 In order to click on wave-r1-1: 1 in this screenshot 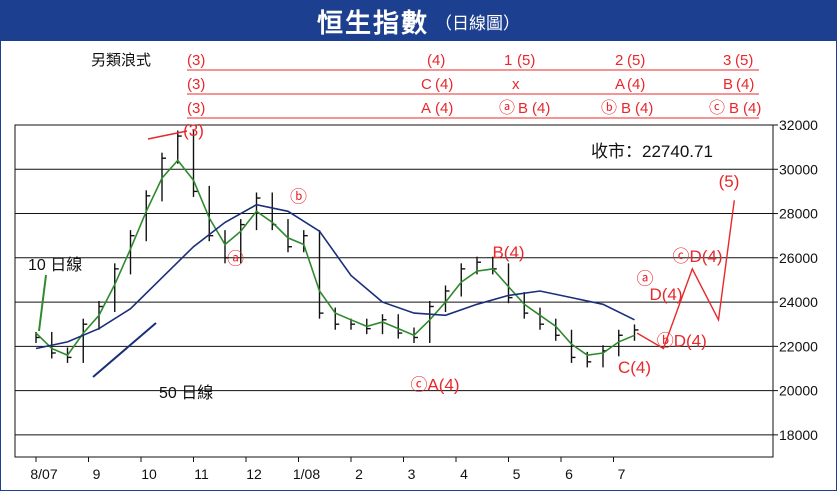, I will do `click(508, 60)`.